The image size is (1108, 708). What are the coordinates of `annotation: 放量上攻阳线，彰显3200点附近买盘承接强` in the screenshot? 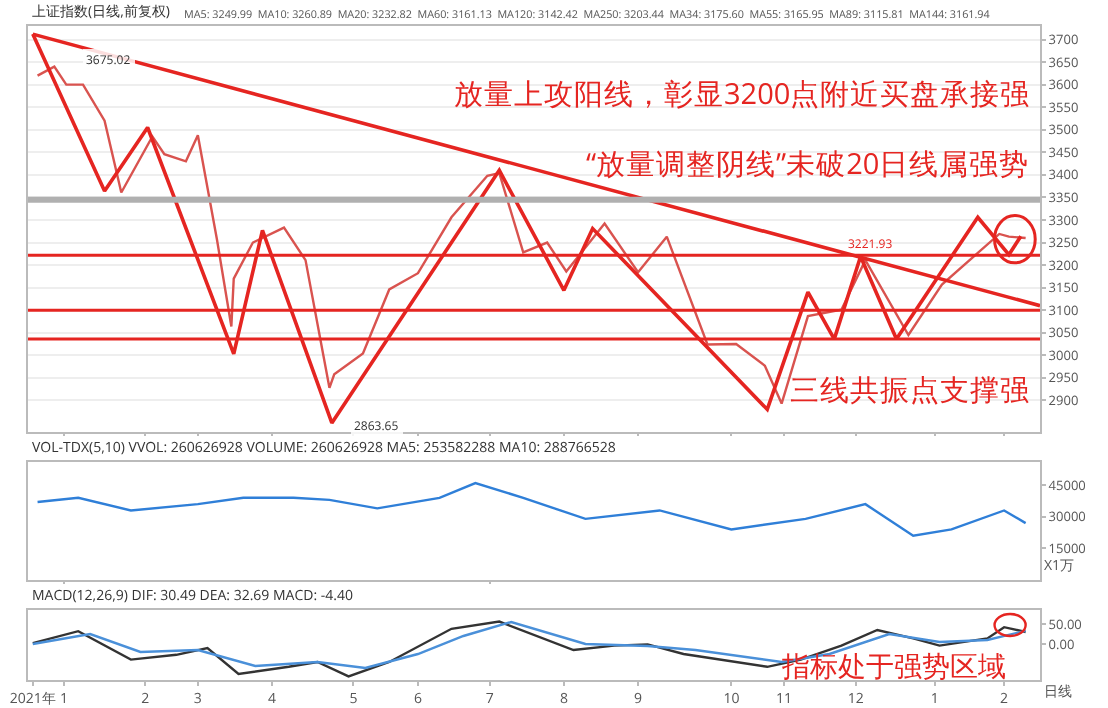 It's located at (742, 95).